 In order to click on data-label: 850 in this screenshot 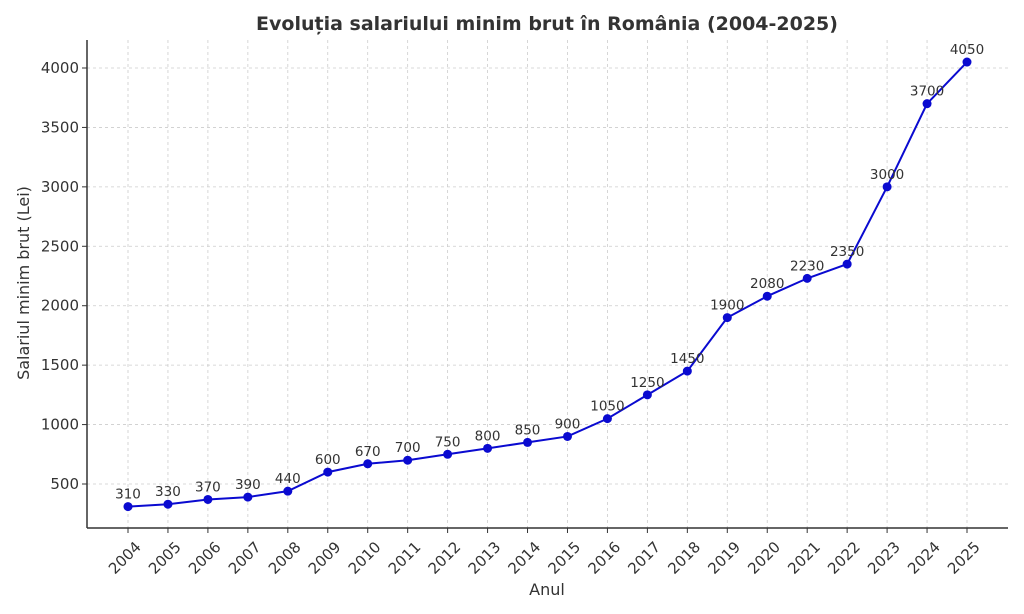, I will do `click(528, 430)`.